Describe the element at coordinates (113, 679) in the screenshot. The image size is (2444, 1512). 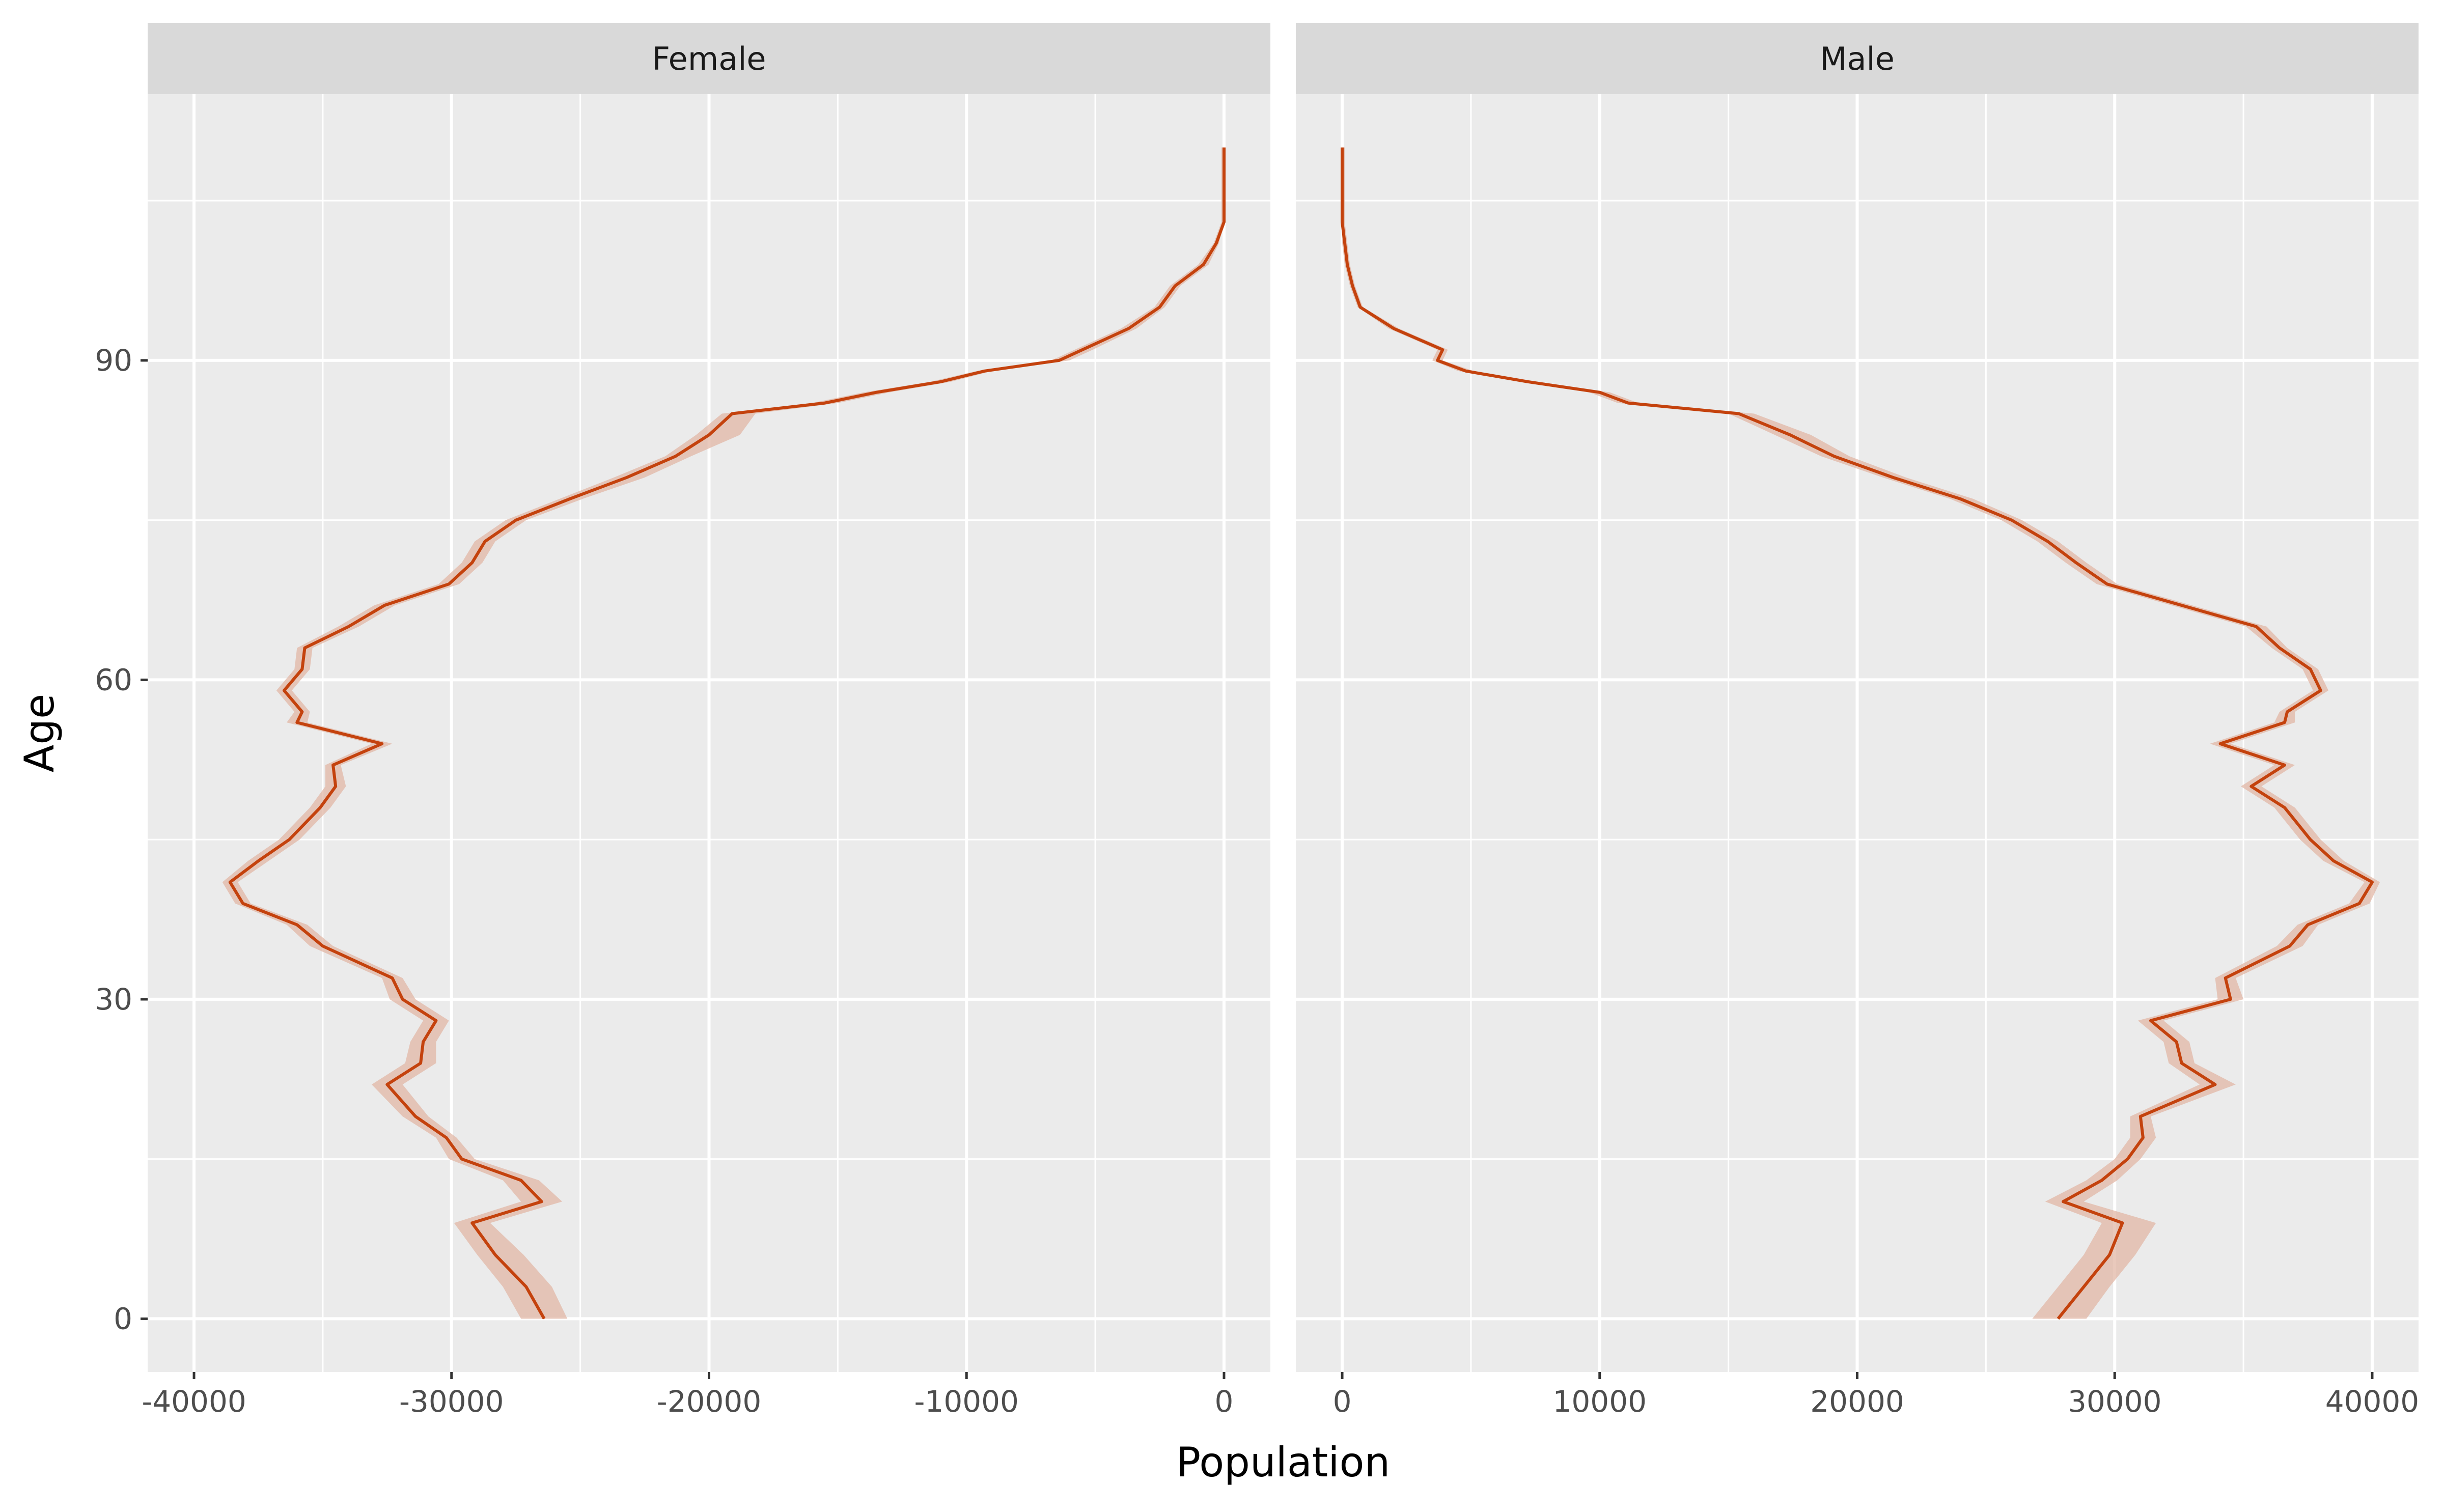
I see `y-tick-label: 60` at that location.